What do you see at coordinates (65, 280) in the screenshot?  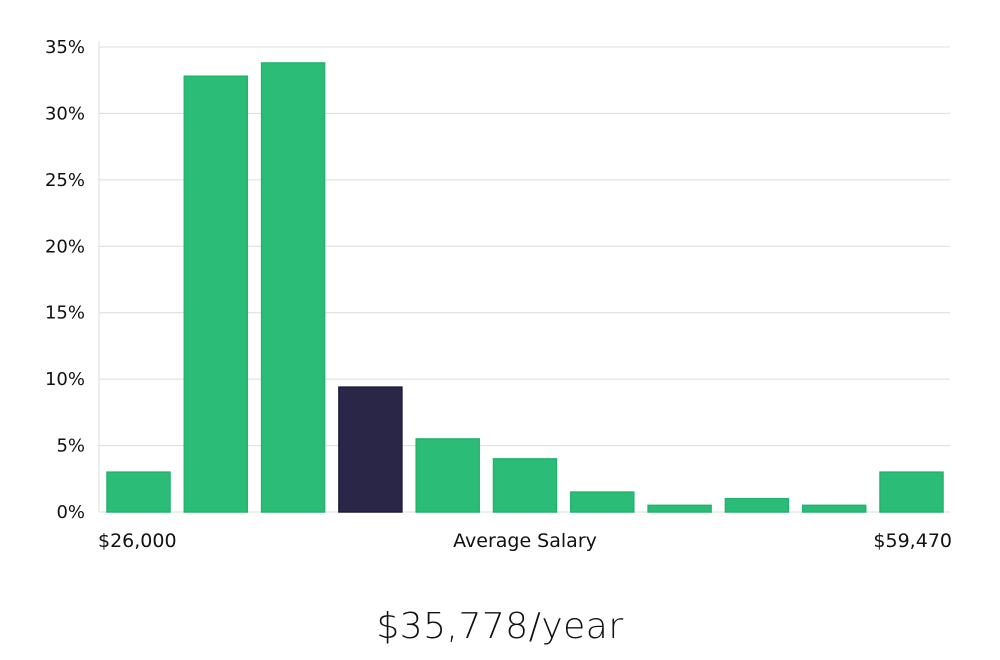 I see `y-axis-ticks: 0% 5% 10% 15% 20% 25% 30% 35%` at bounding box center [65, 280].